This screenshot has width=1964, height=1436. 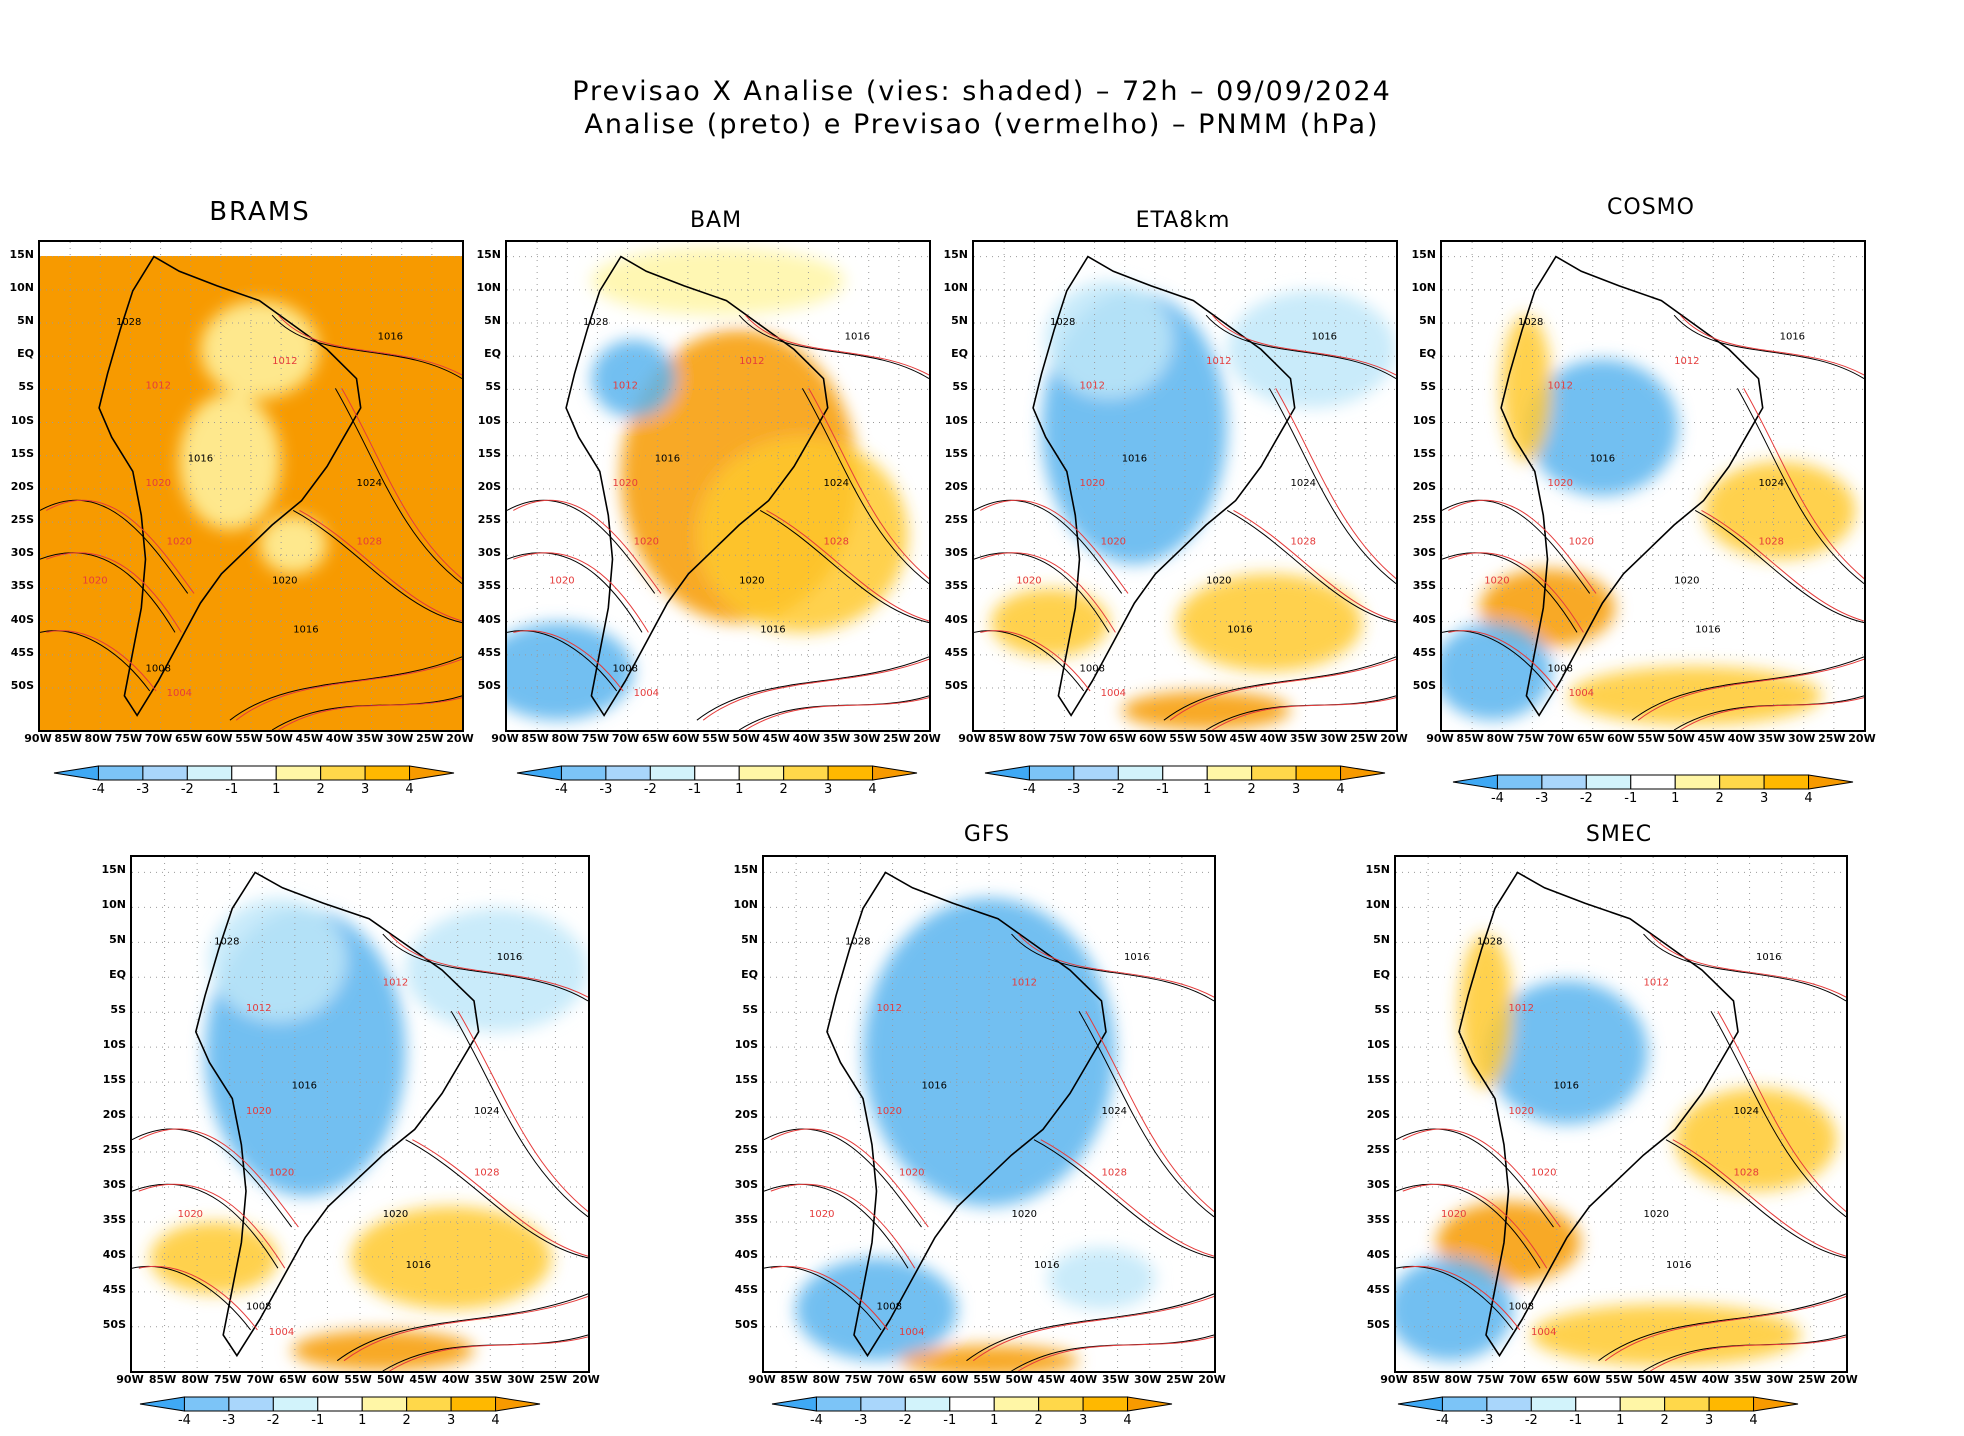 What do you see at coordinates (1598, 1411) in the screenshot?
I see `colorbar-smec: -4 -3 -2 -1 1 2 3 4` at bounding box center [1598, 1411].